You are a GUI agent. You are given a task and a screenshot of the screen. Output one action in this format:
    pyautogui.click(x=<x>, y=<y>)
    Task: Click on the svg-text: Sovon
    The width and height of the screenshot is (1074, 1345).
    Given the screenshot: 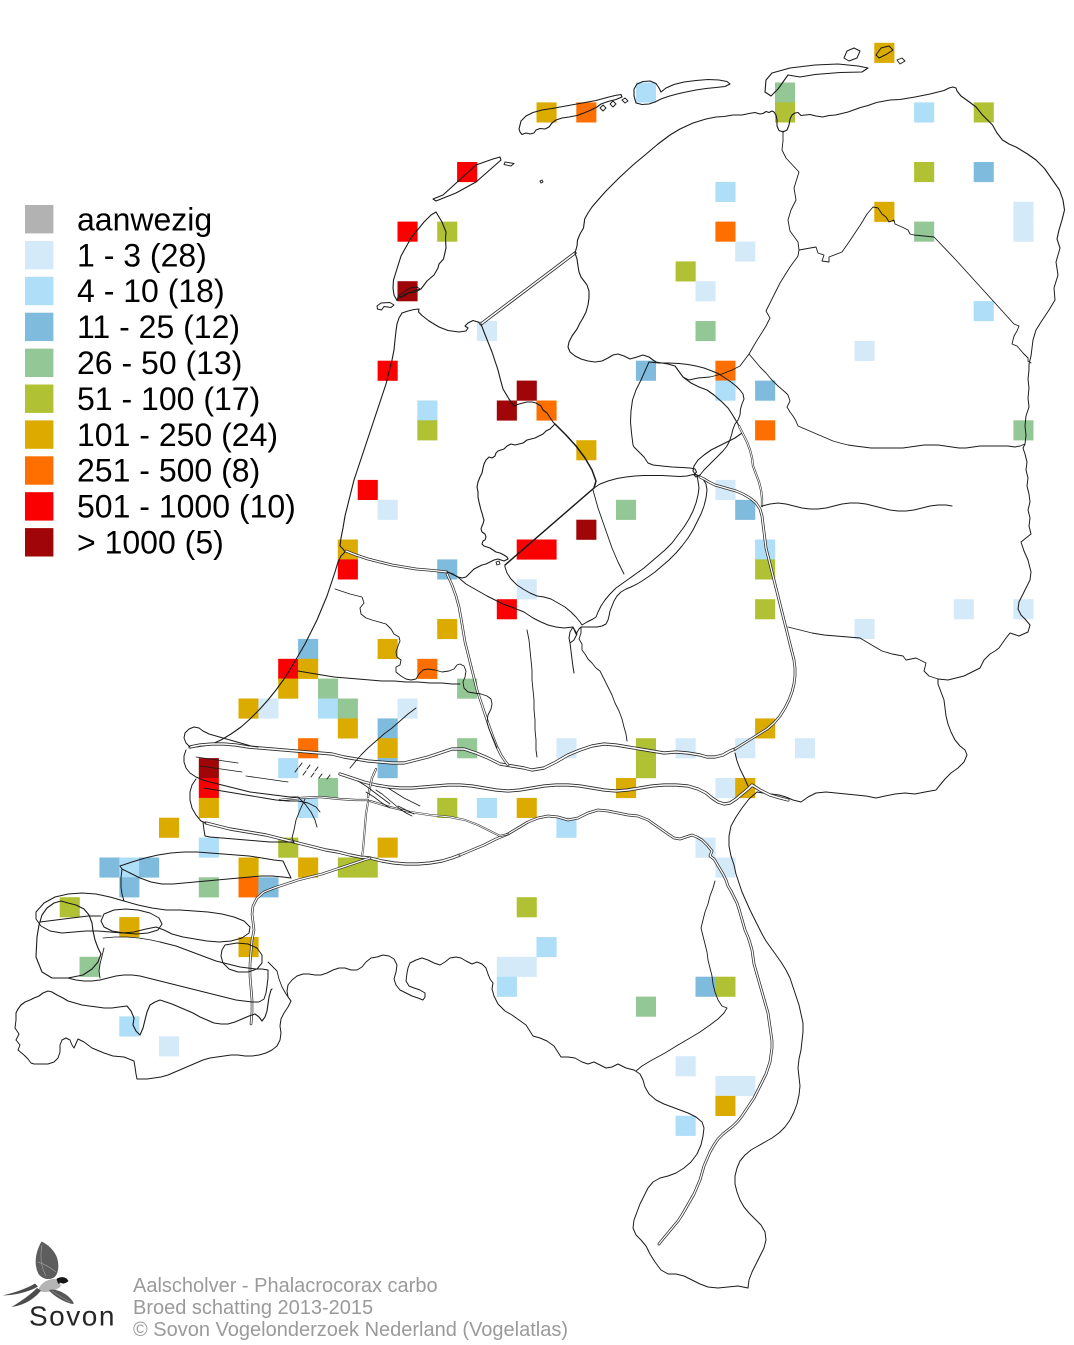 What is the action you would take?
    pyautogui.click(x=72, y=1316)
    